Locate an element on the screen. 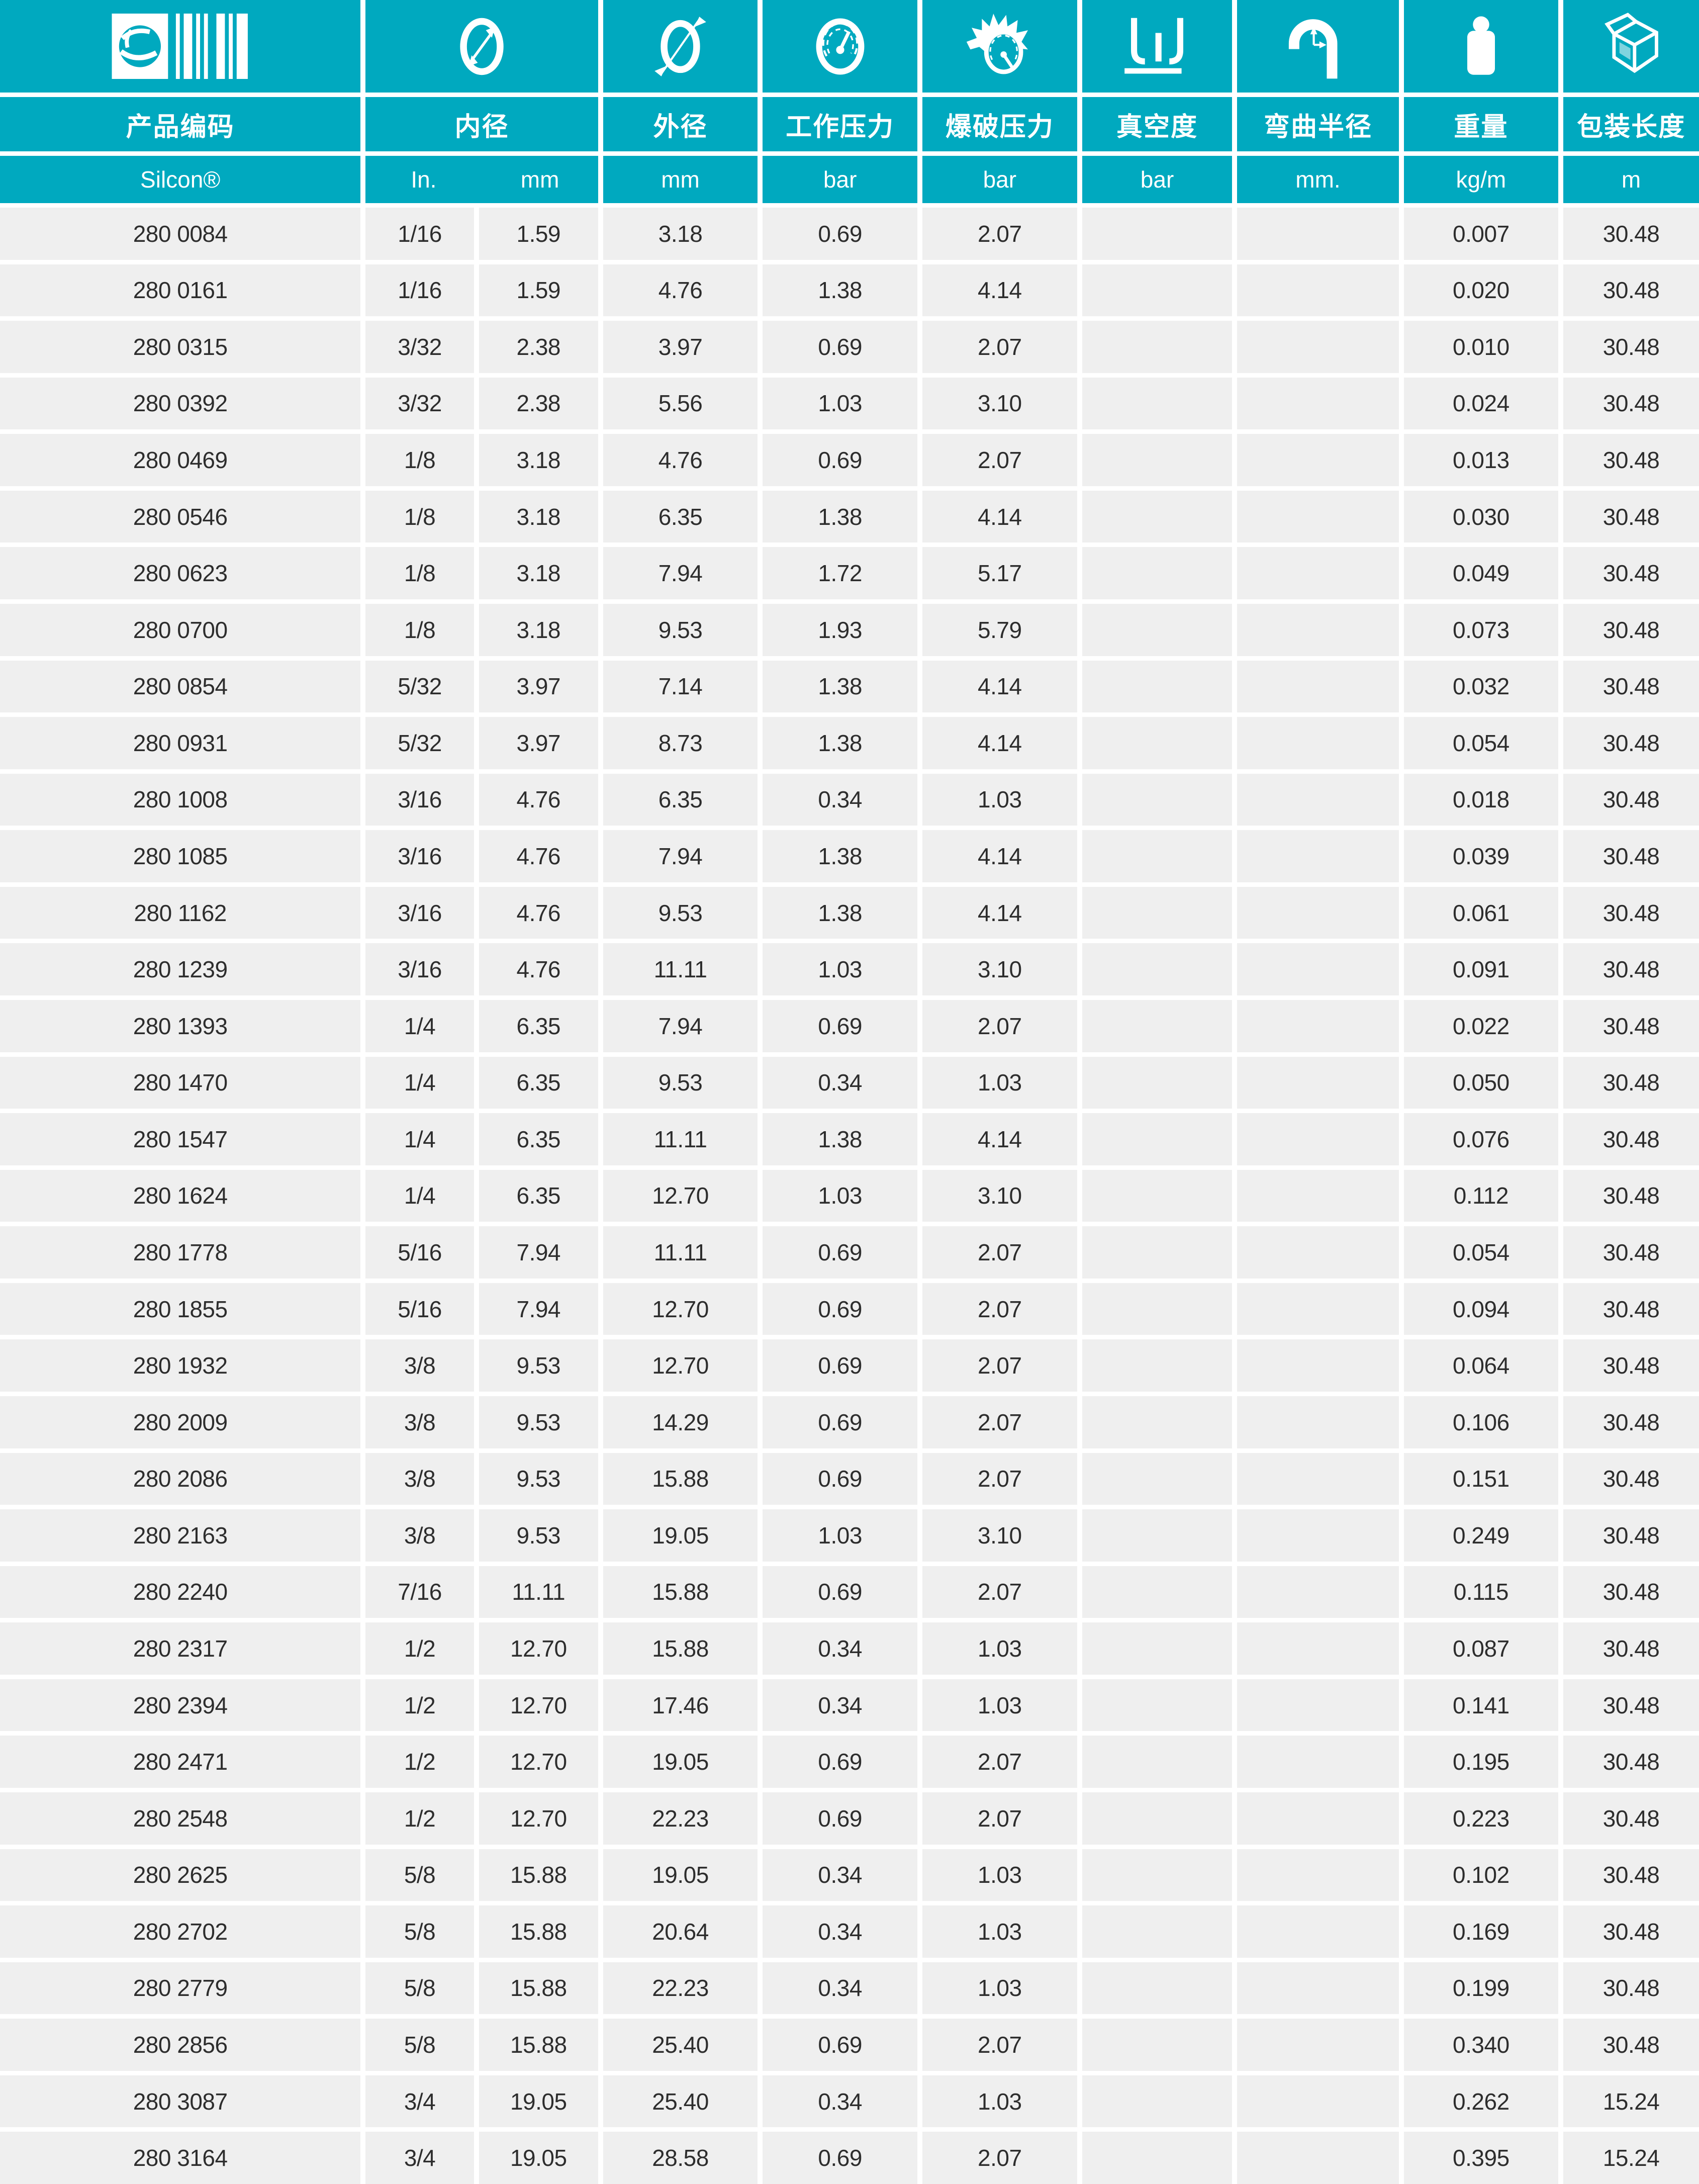 This screenshot has height=2184, width=1699. cell-vacuum-bar-row22 is located at coordinates (1157, 1422).